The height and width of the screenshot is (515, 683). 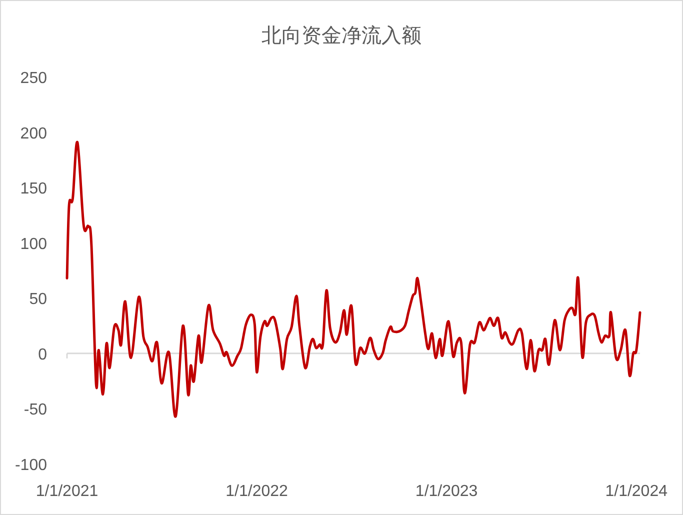 I want to click on xtick: 1/1/2022, so click(x=257, y=491).